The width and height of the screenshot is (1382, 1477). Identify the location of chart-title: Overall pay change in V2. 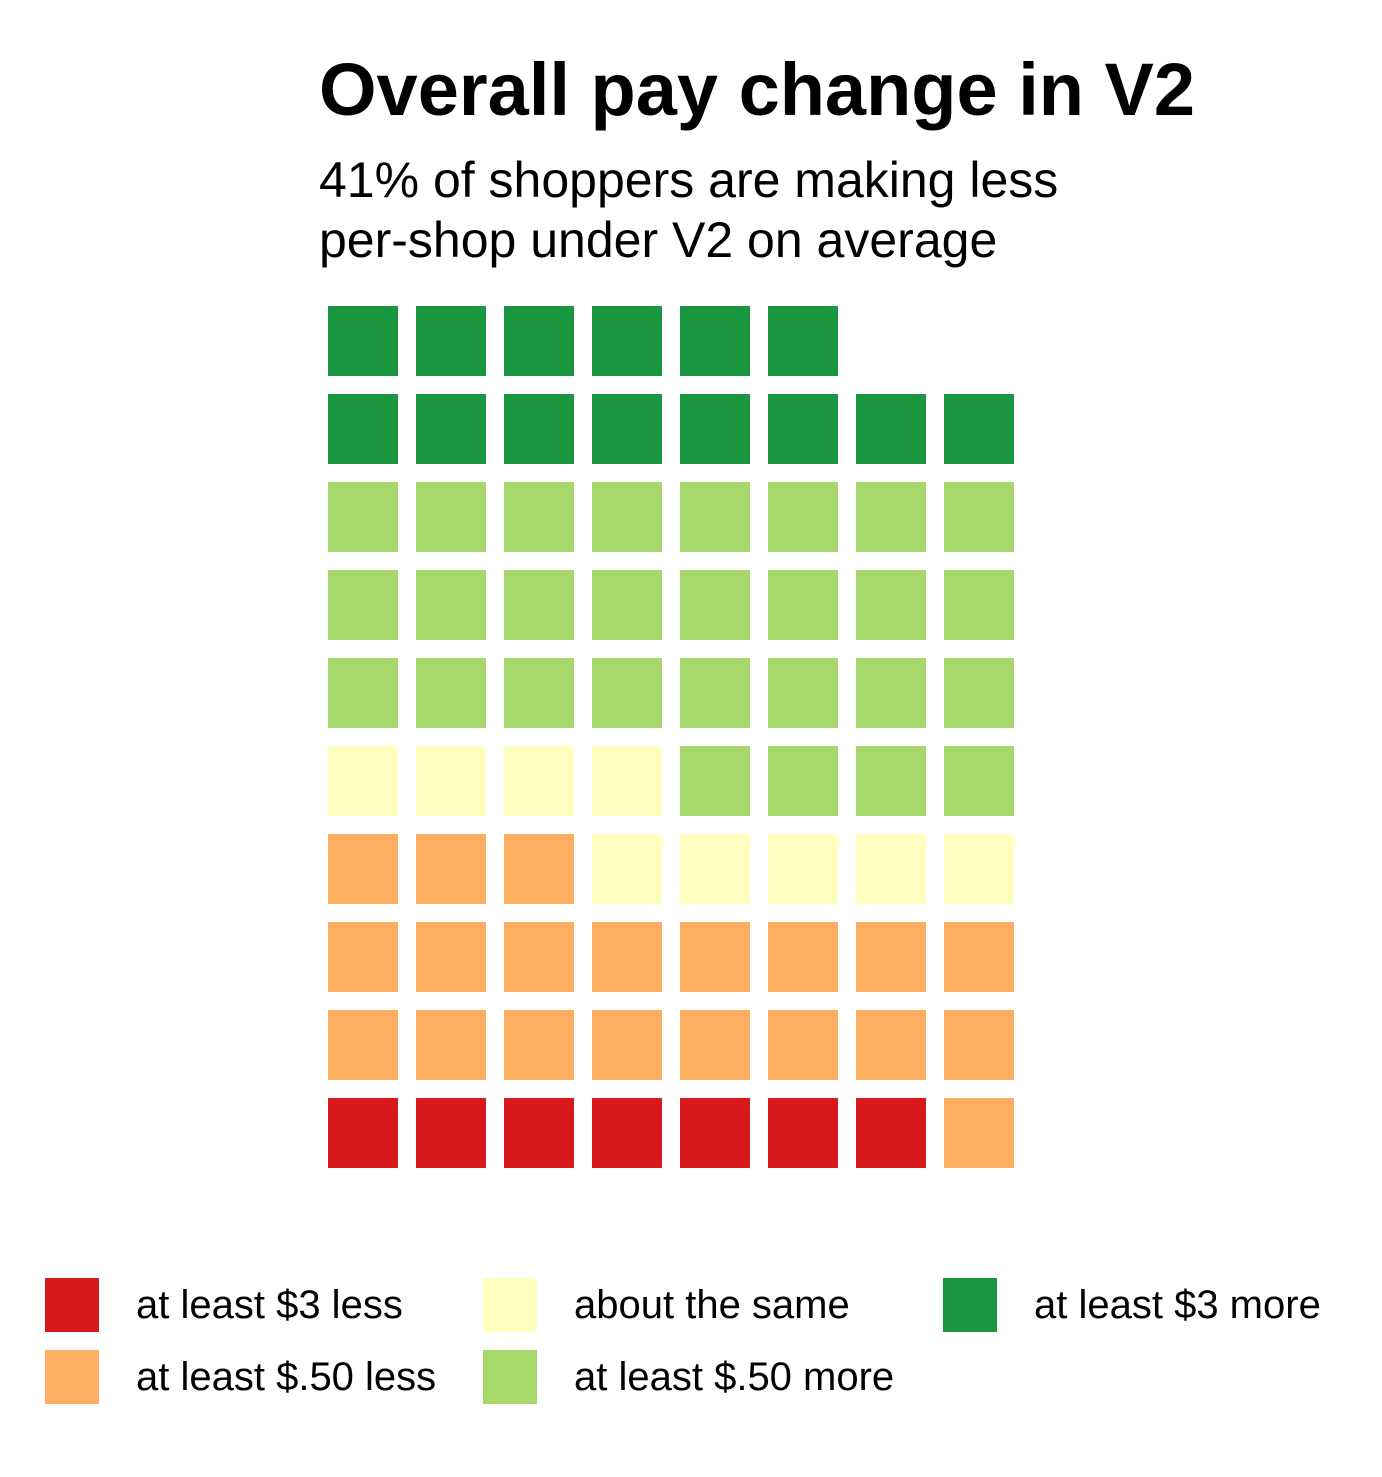
(757, 89).